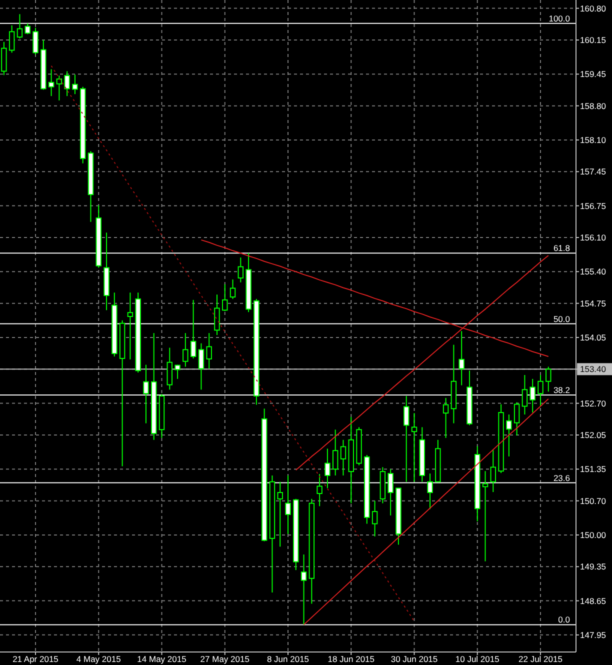 Image resolution: width=612 pixels, height=665 pixels. I want to click on y-tick-label: 152.70, so click(593, 403).